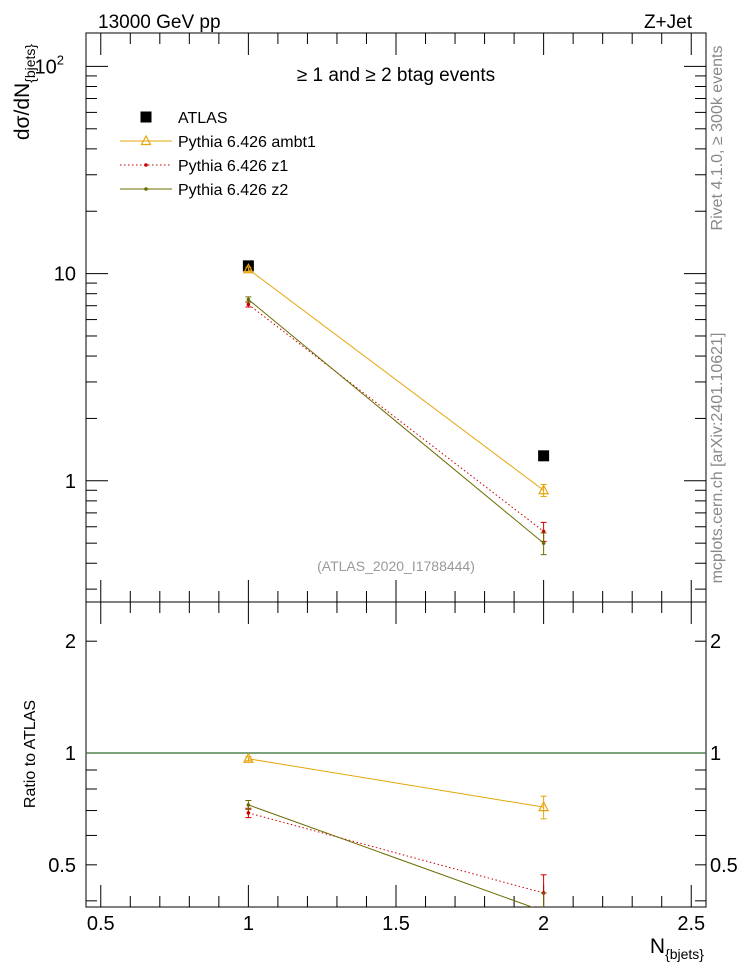 This screenshot has width=746, height=972. What do you see at coordinates (233, 166) in the screenshot?
I see `legend-pythia-6-426-z1-label: Pythia 6.426 z1` at bounding box center [233, 166].